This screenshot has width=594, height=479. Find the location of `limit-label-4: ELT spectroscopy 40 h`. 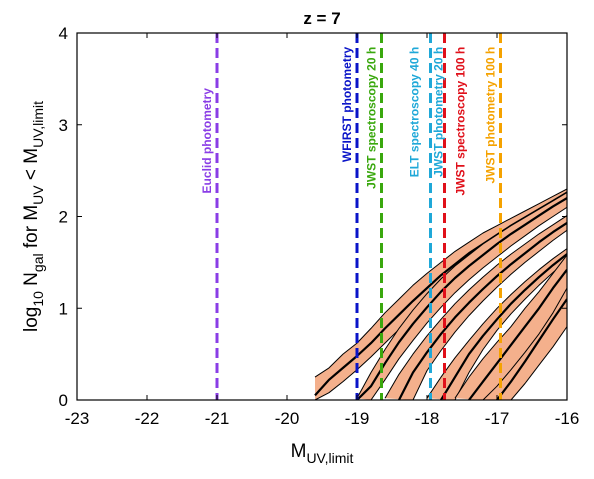

limit-label-4: ELT spectroscopy 40 h is located at coordinates (415, 112).